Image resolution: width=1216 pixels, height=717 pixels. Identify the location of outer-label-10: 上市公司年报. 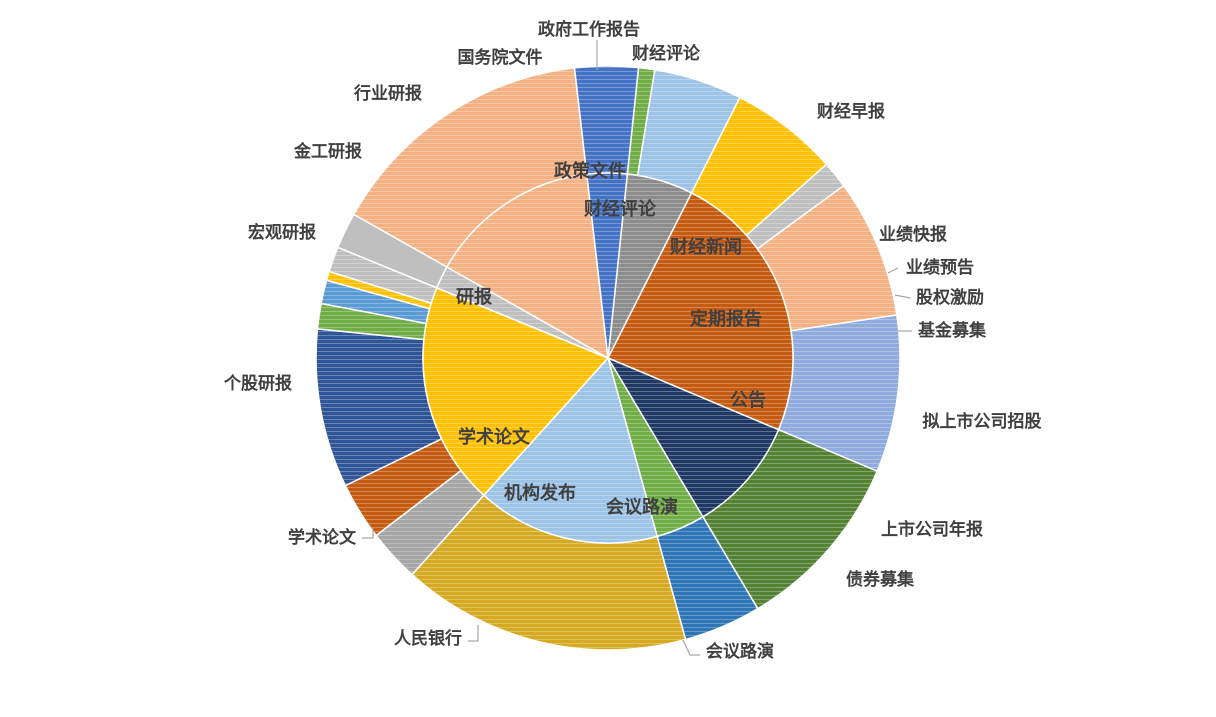
(932, 529).